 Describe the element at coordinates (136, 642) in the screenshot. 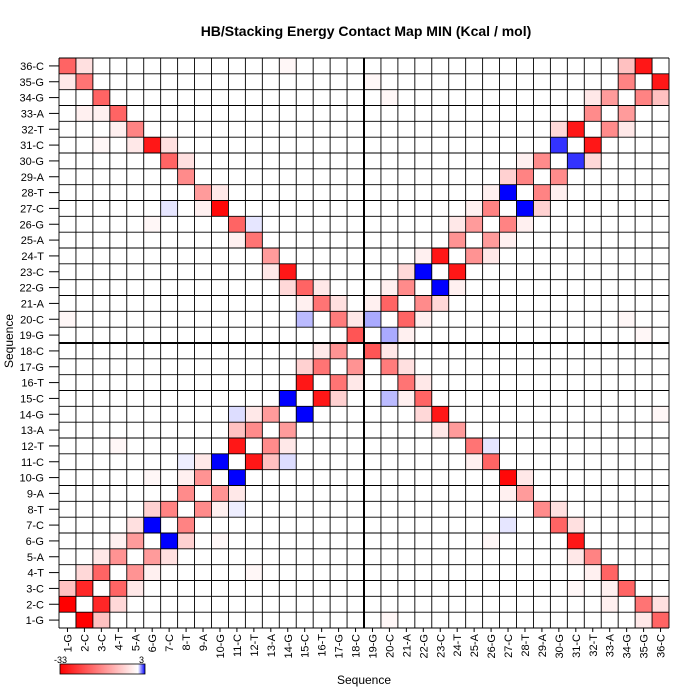

I see `x-tick-label: 5-A` at that location.